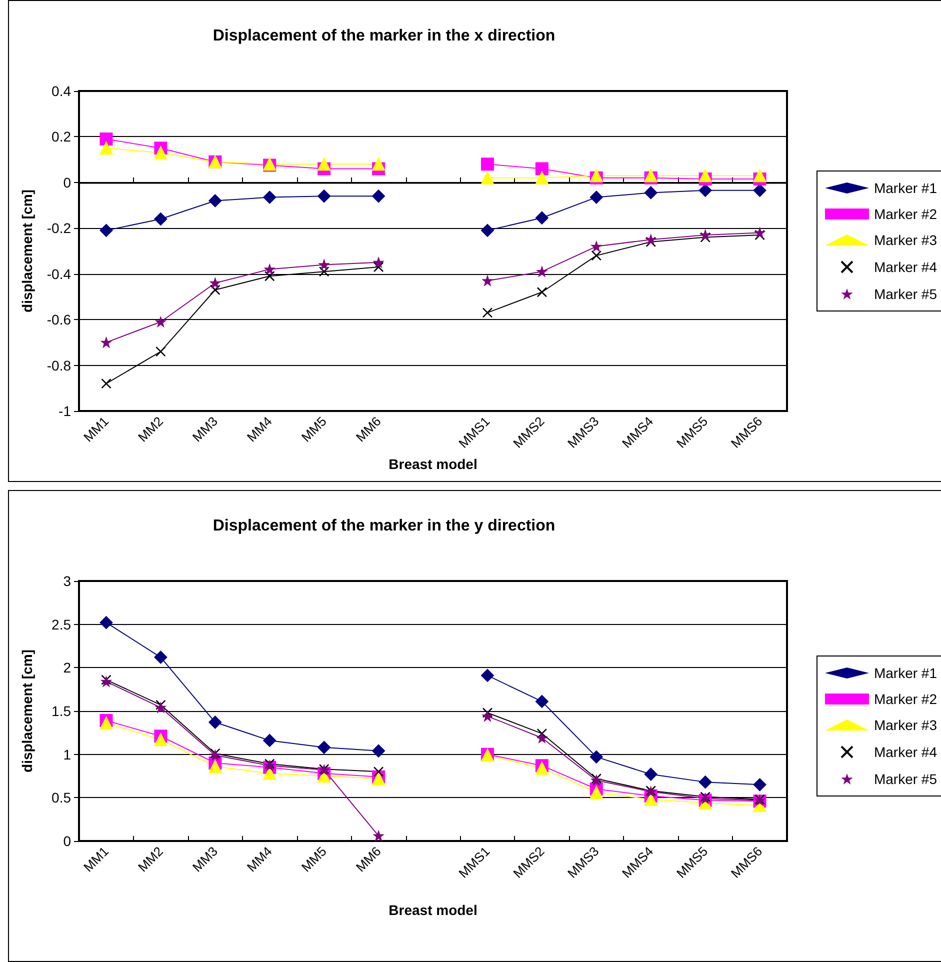 The width and height of the screenshot is (941, 962). Describe the element at coordinates (59, 365) in the screenshot. I see `y-tick-label: -0.8` at that location.